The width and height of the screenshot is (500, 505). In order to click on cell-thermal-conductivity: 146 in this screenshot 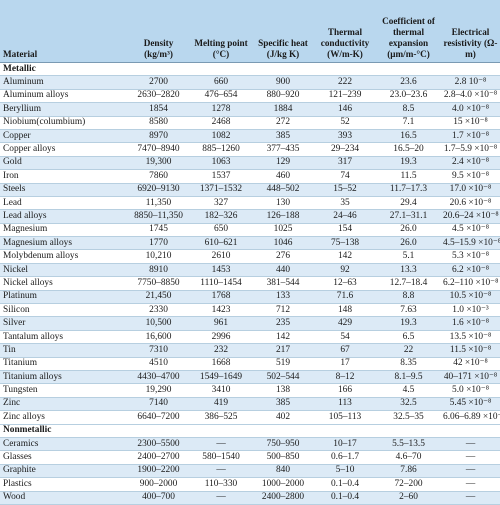, I will do `click(345, 109)`.